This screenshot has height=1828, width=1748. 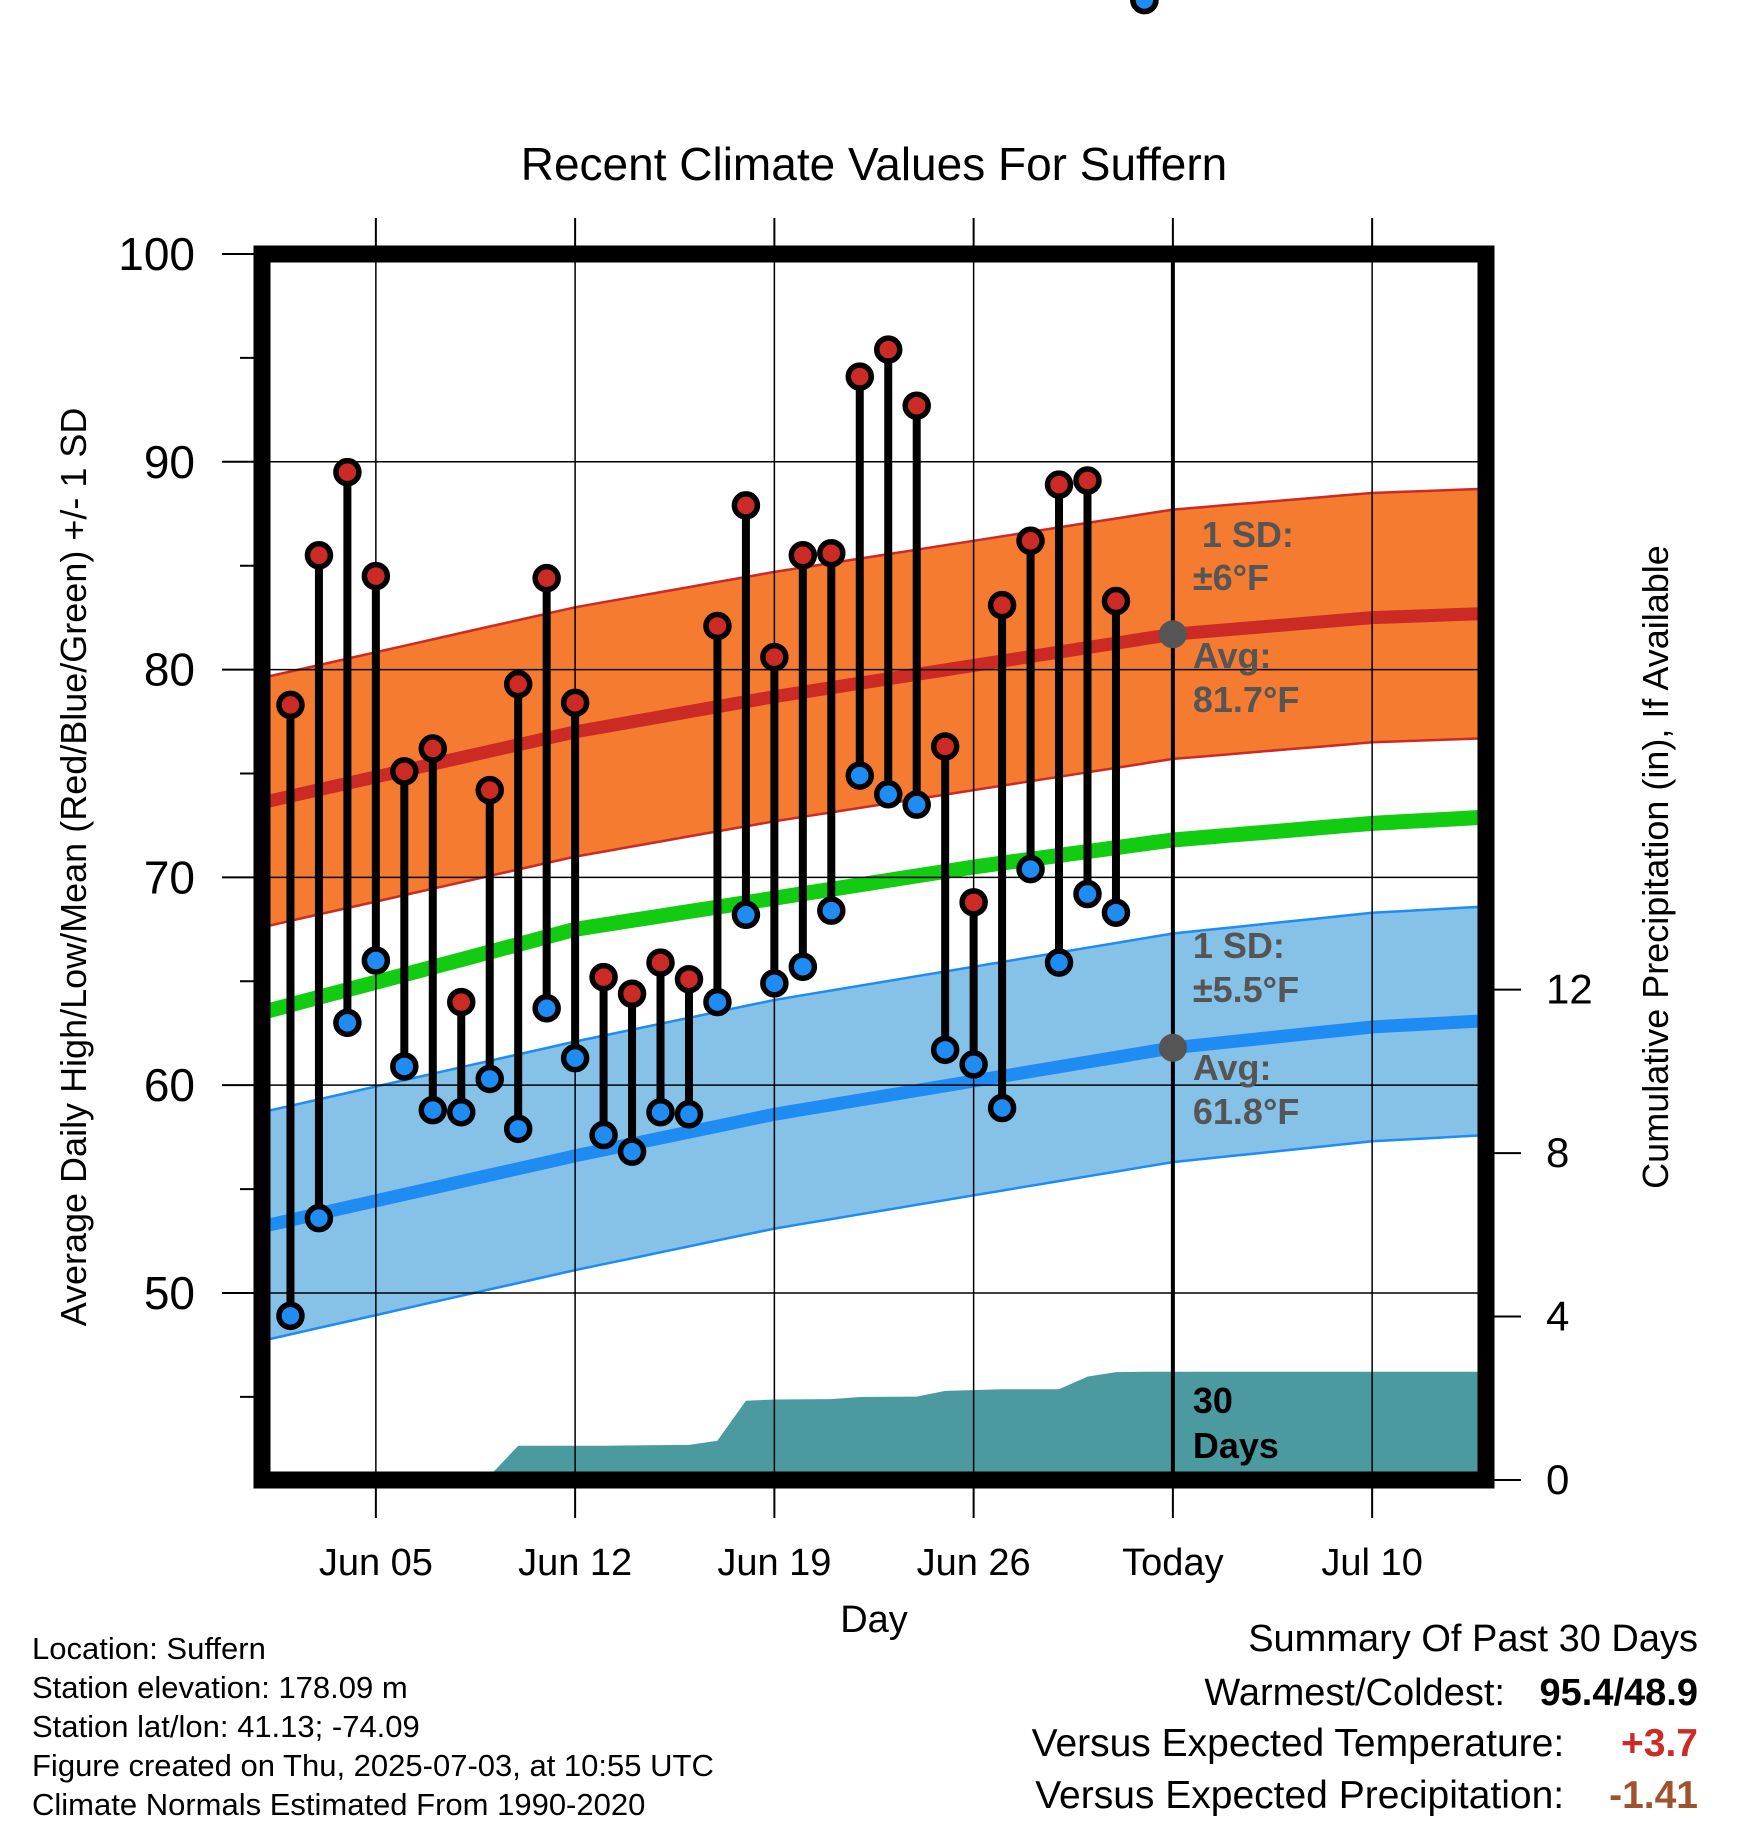 What do you see at coordinates (169, 1293) in the screenshot?
I see `y-tick-label: 50` at bounding box center [169, 1293].